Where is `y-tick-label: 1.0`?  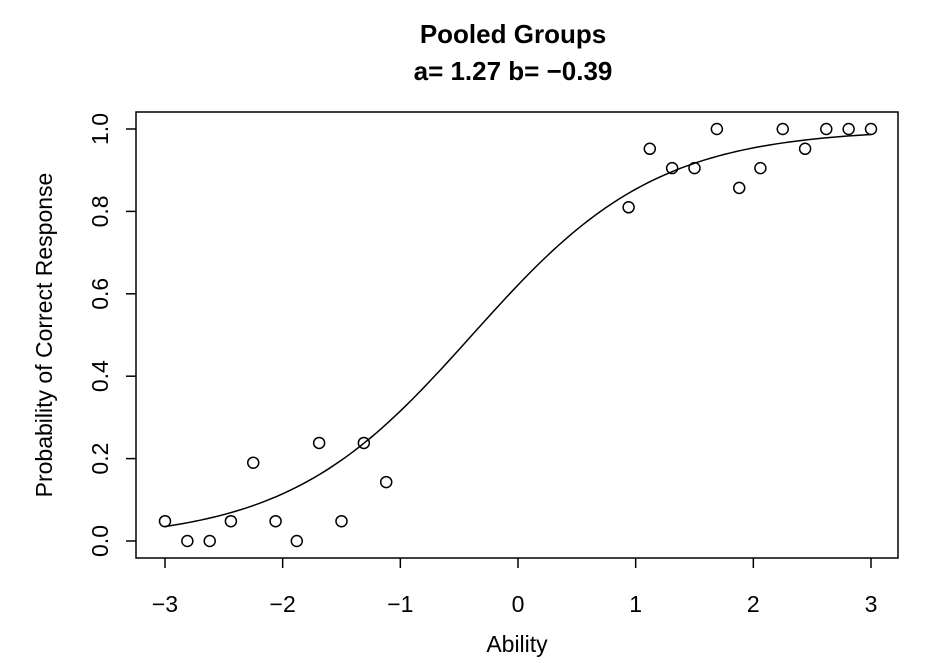
y-tick-label: 1.0 is located at coordinates (100, 129).